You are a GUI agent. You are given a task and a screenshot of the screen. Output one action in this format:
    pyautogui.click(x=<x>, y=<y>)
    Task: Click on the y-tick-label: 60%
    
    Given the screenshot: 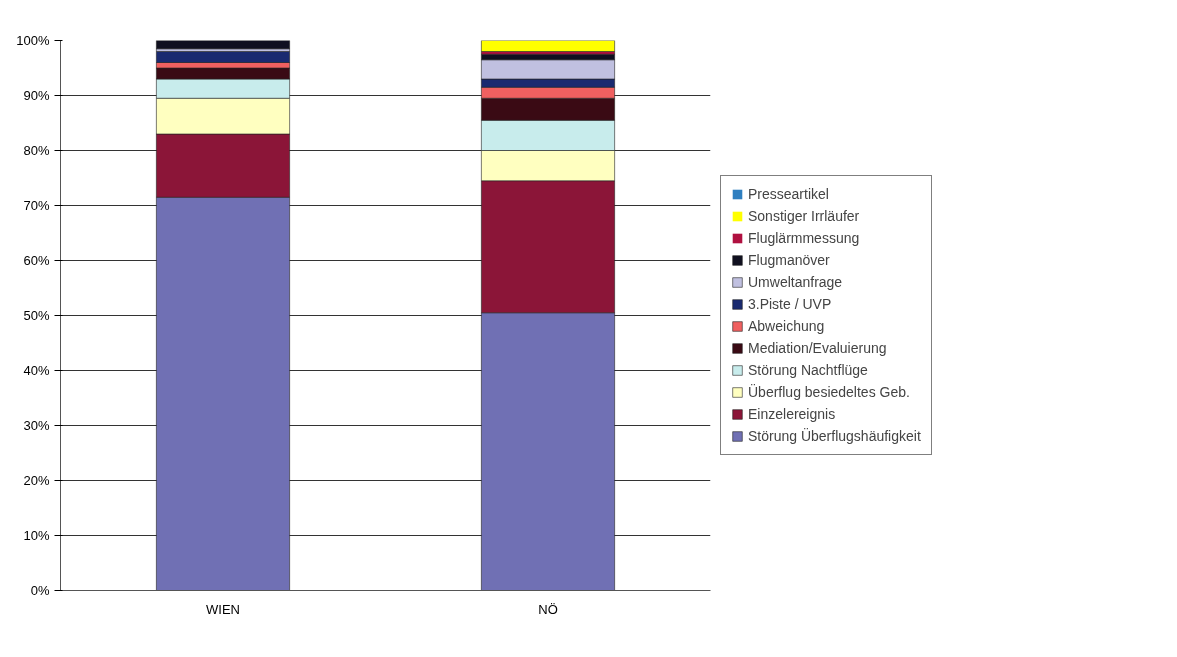 What is the action you would take?
    pyautogui.click(x=36, y=260)
    